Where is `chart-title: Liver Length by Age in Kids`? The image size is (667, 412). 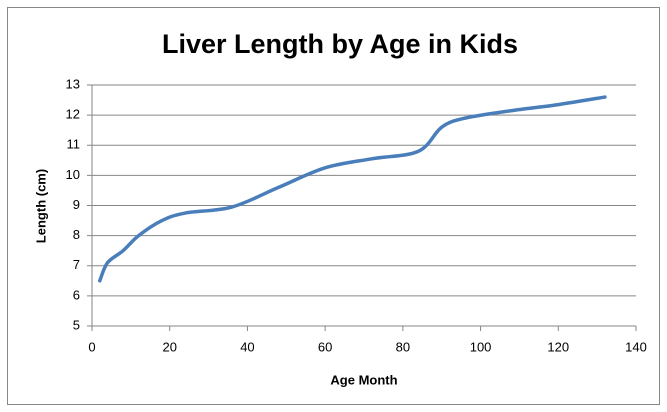 chart-title: Liver Length by Age in Kids is located at coordinates (340, 44).